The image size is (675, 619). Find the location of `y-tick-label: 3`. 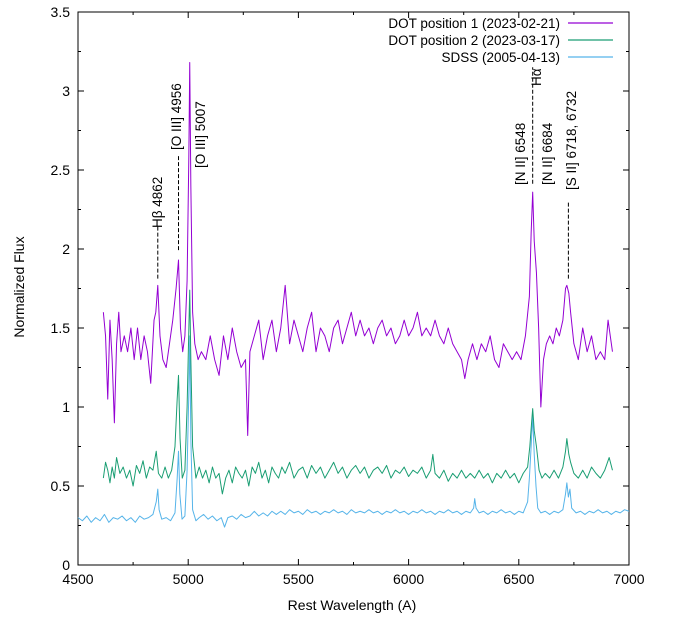

y-tick-label: 3 is located at coordinates (66, 91).